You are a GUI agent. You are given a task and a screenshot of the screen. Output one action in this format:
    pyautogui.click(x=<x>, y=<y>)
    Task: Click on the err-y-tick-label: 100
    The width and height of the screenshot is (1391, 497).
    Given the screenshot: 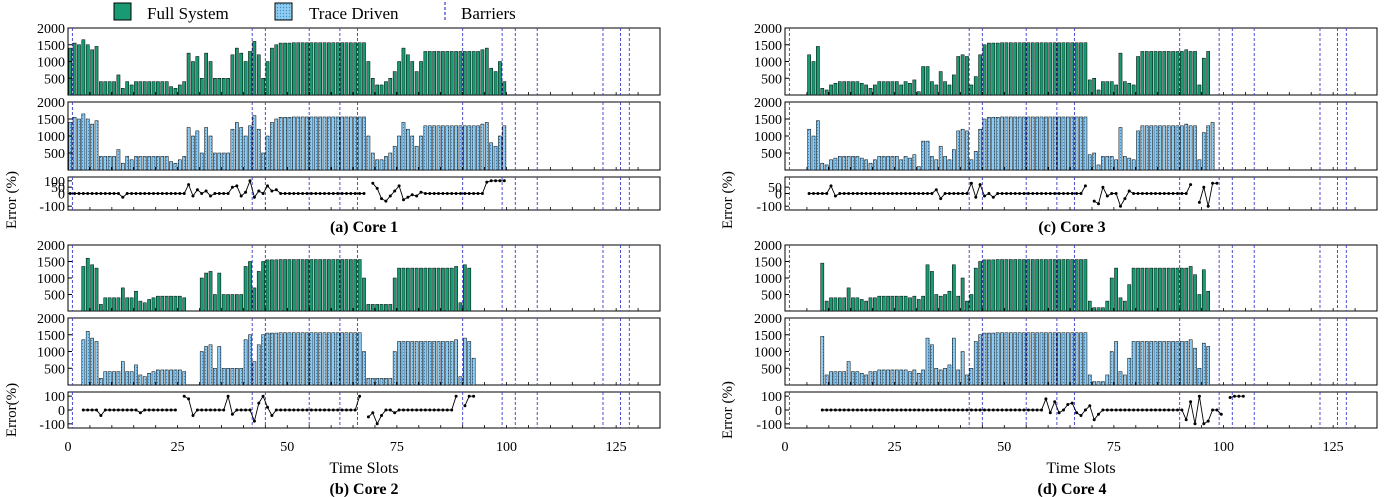 What is the action you would take?
    pyautogui.click(x=771, y=397)
    